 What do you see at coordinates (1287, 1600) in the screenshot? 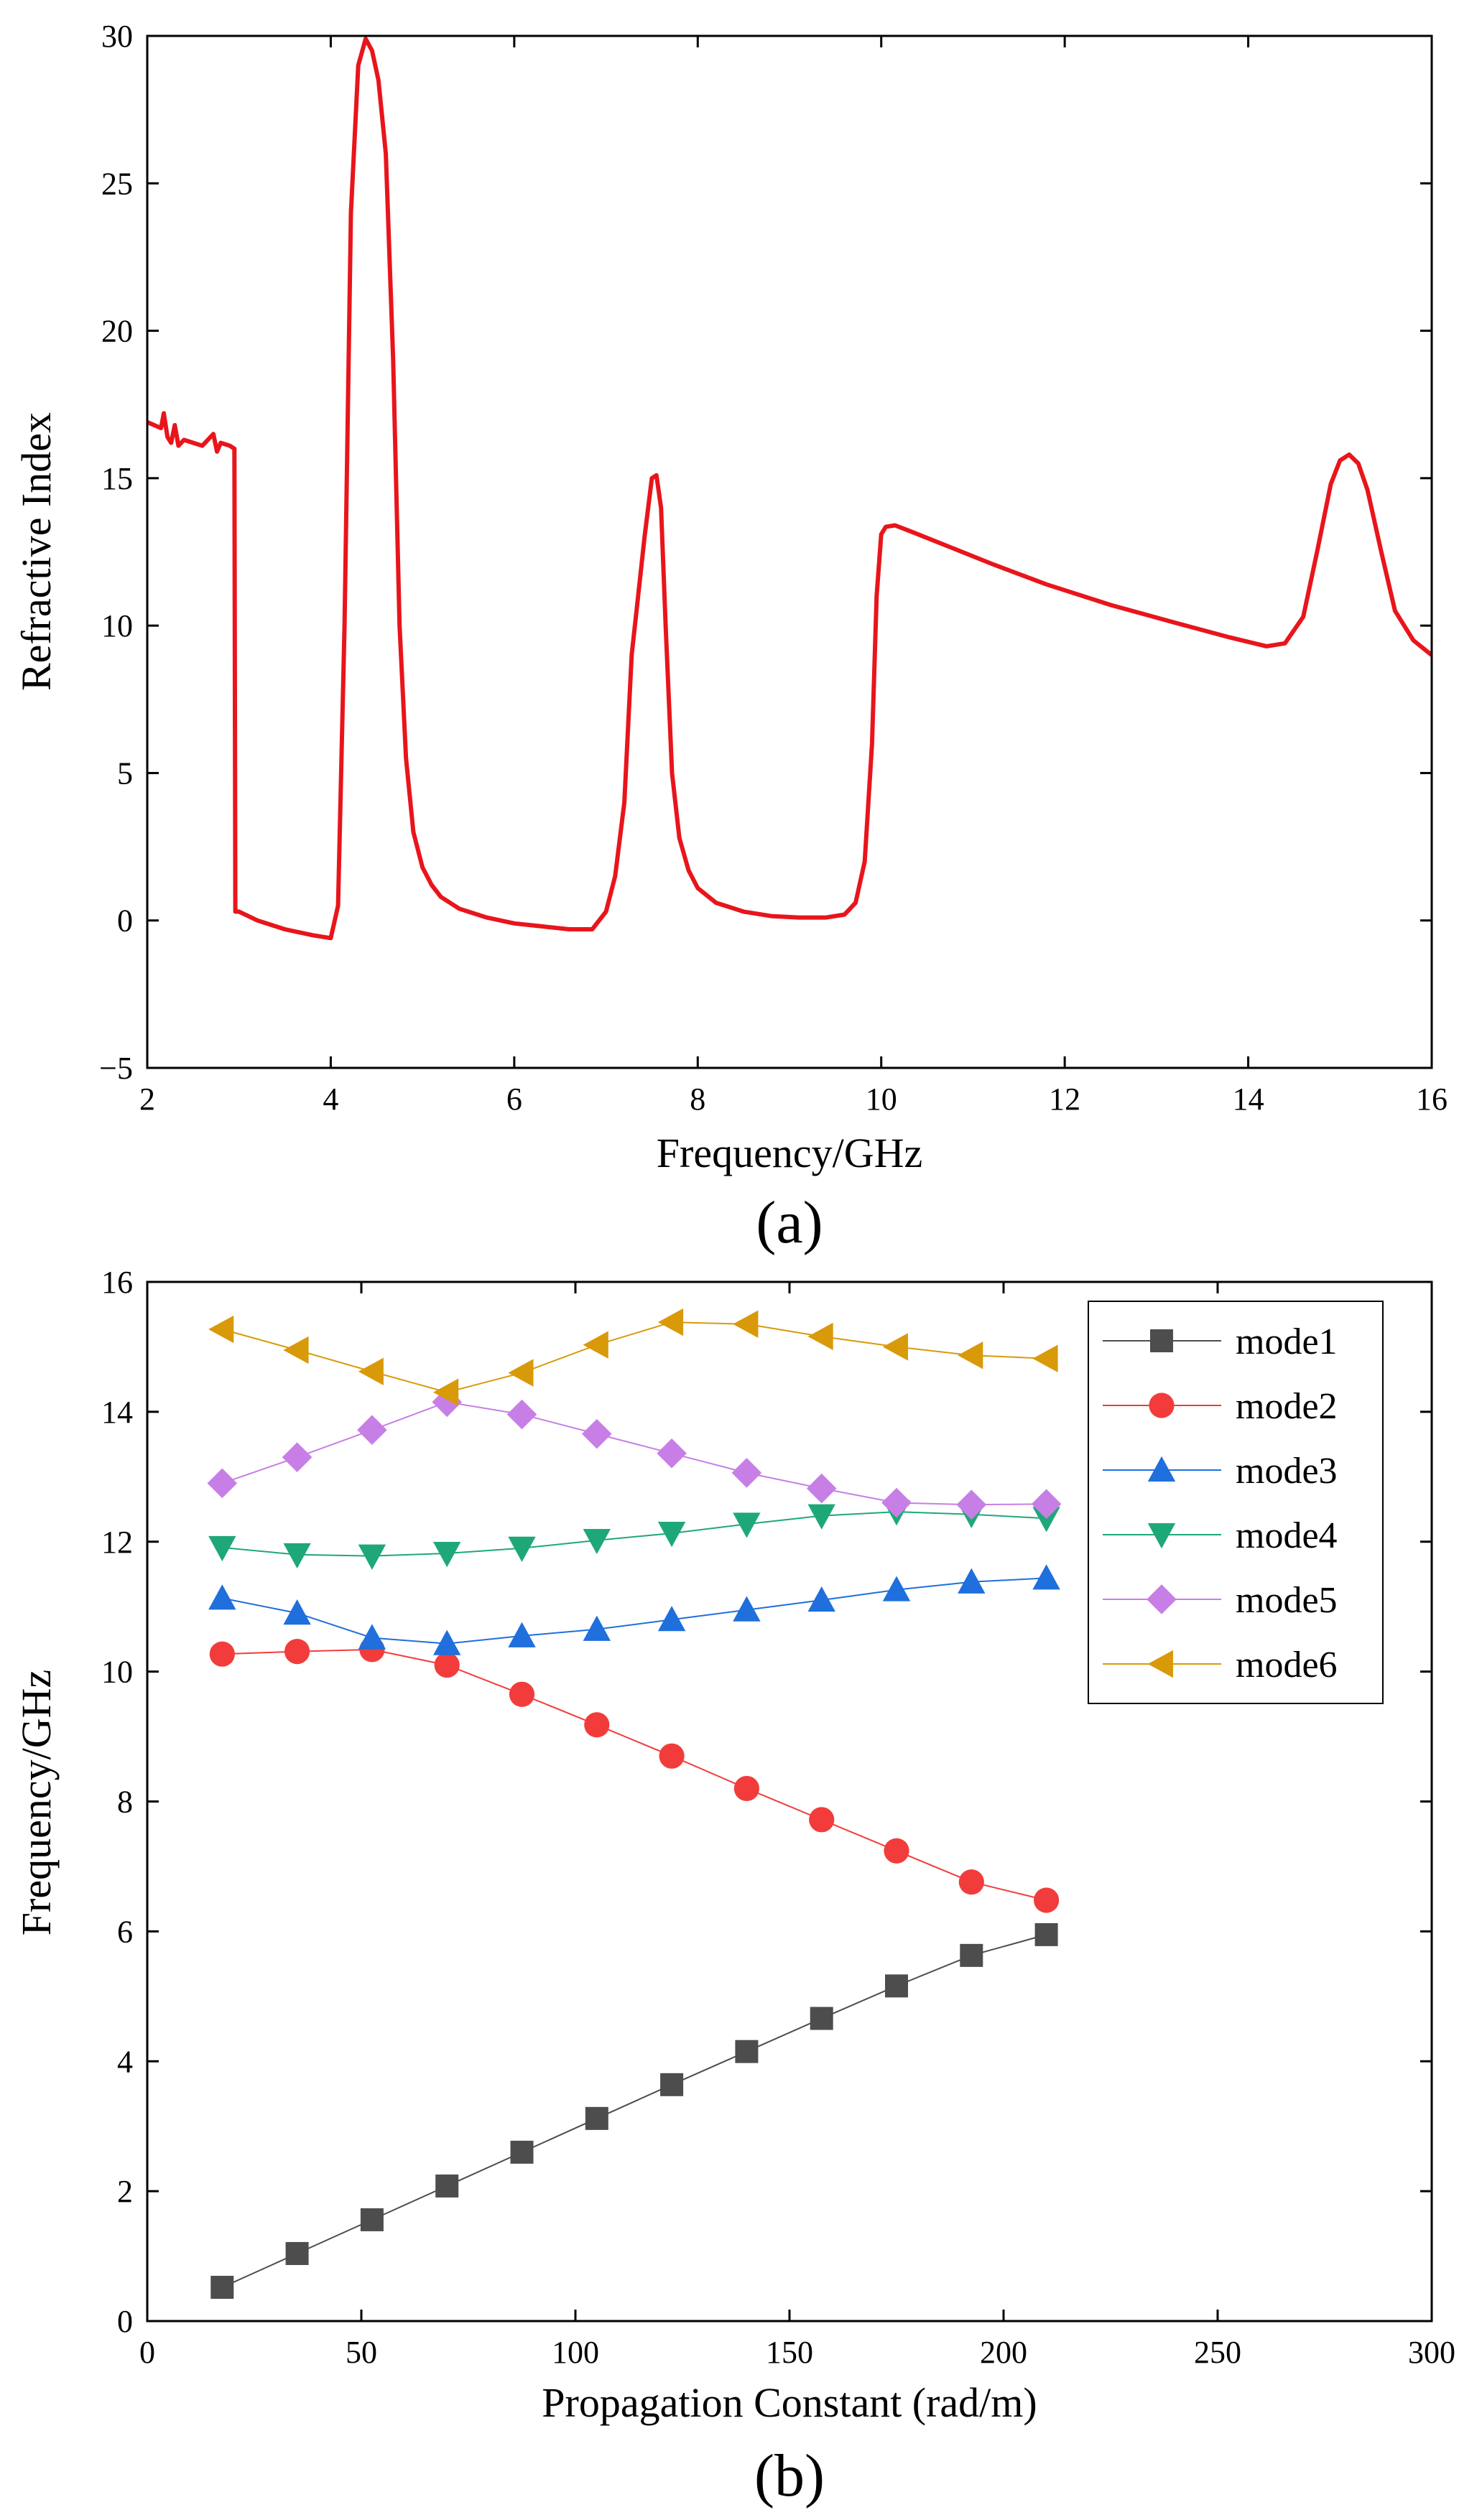
I see `legend-label-mode5: mode5` at bounding box center [1287, 1600].